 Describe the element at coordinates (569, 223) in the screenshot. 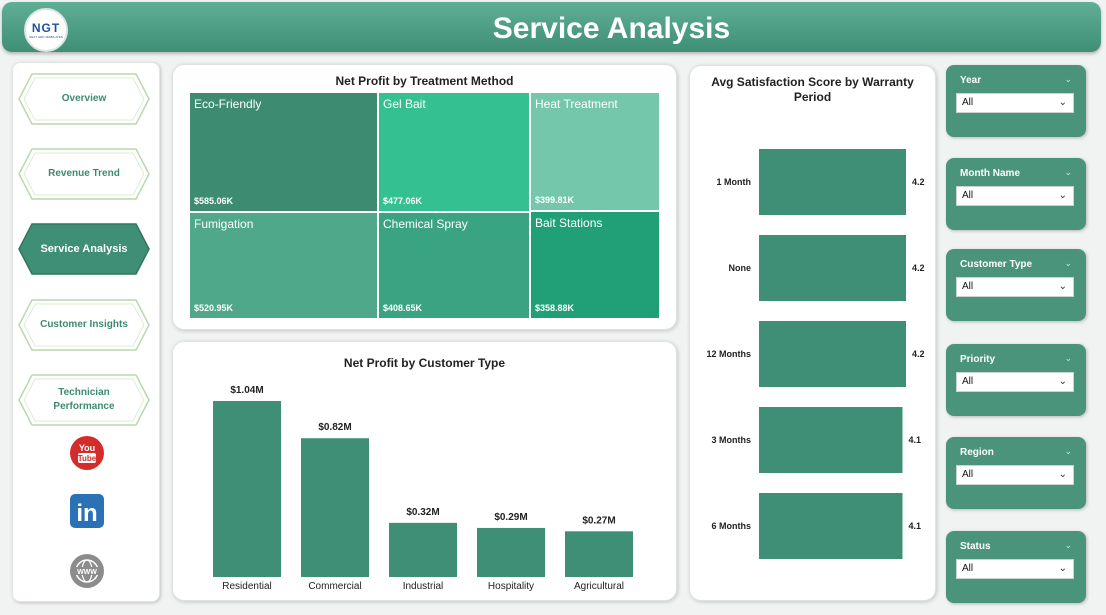

I see `tile-name: Bait Stations` at that location.